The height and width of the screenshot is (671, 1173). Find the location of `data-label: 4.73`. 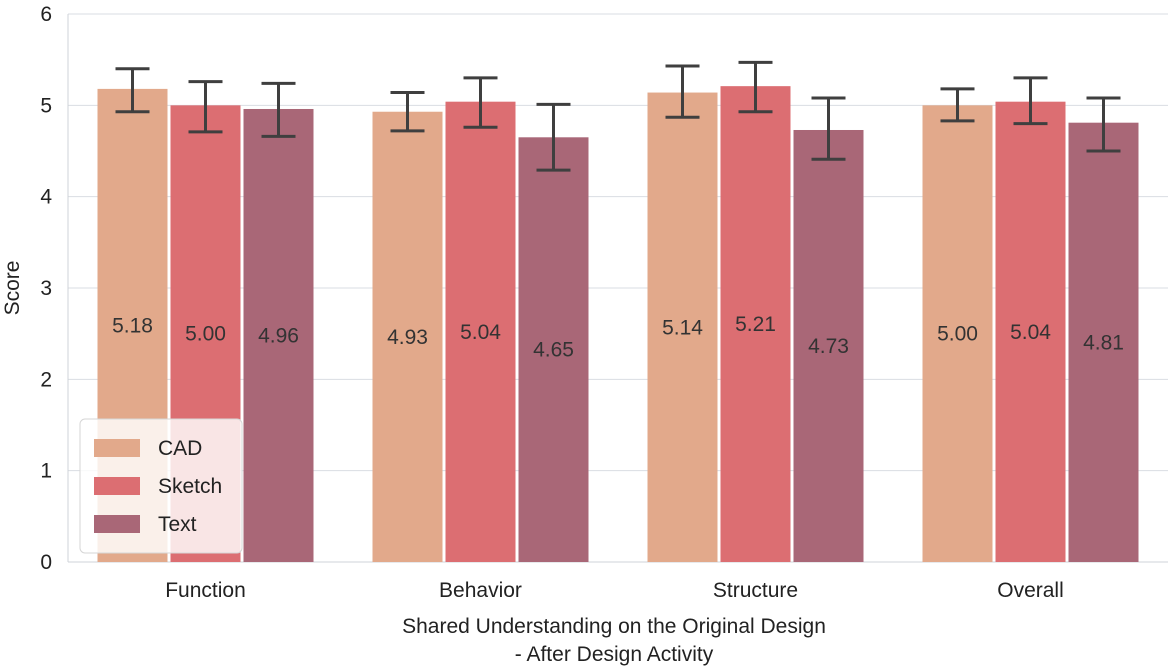

data-label: 4.73 is located at coordinates (828, 346).